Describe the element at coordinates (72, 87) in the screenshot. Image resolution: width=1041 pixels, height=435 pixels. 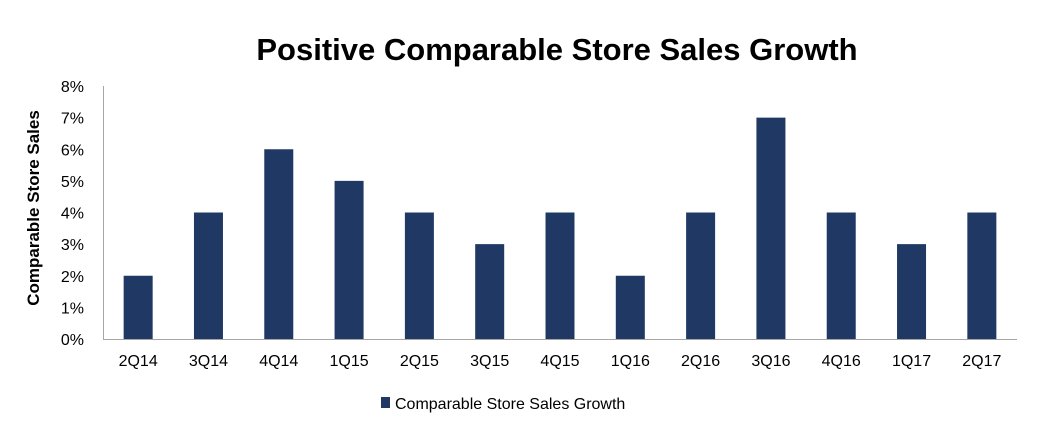
I see `y-tick-label: 8%` at that location.